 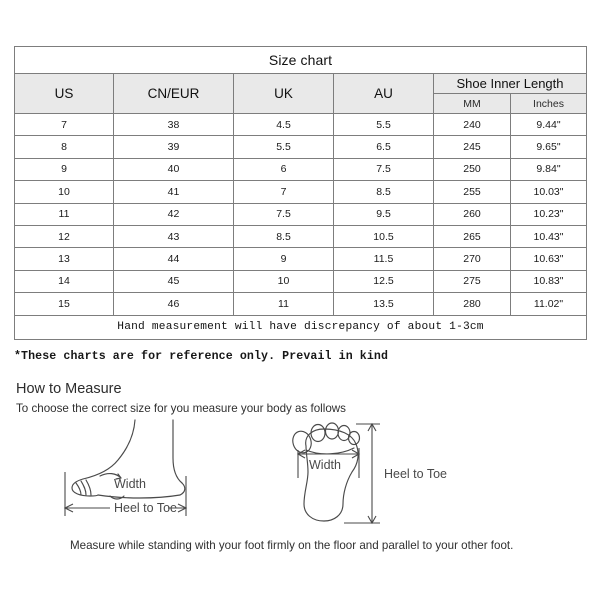 What do you see at coordinates (548, 214) in the screenshot?
I see `cell-inches: 10.23"` at bounding box center [548, 214].